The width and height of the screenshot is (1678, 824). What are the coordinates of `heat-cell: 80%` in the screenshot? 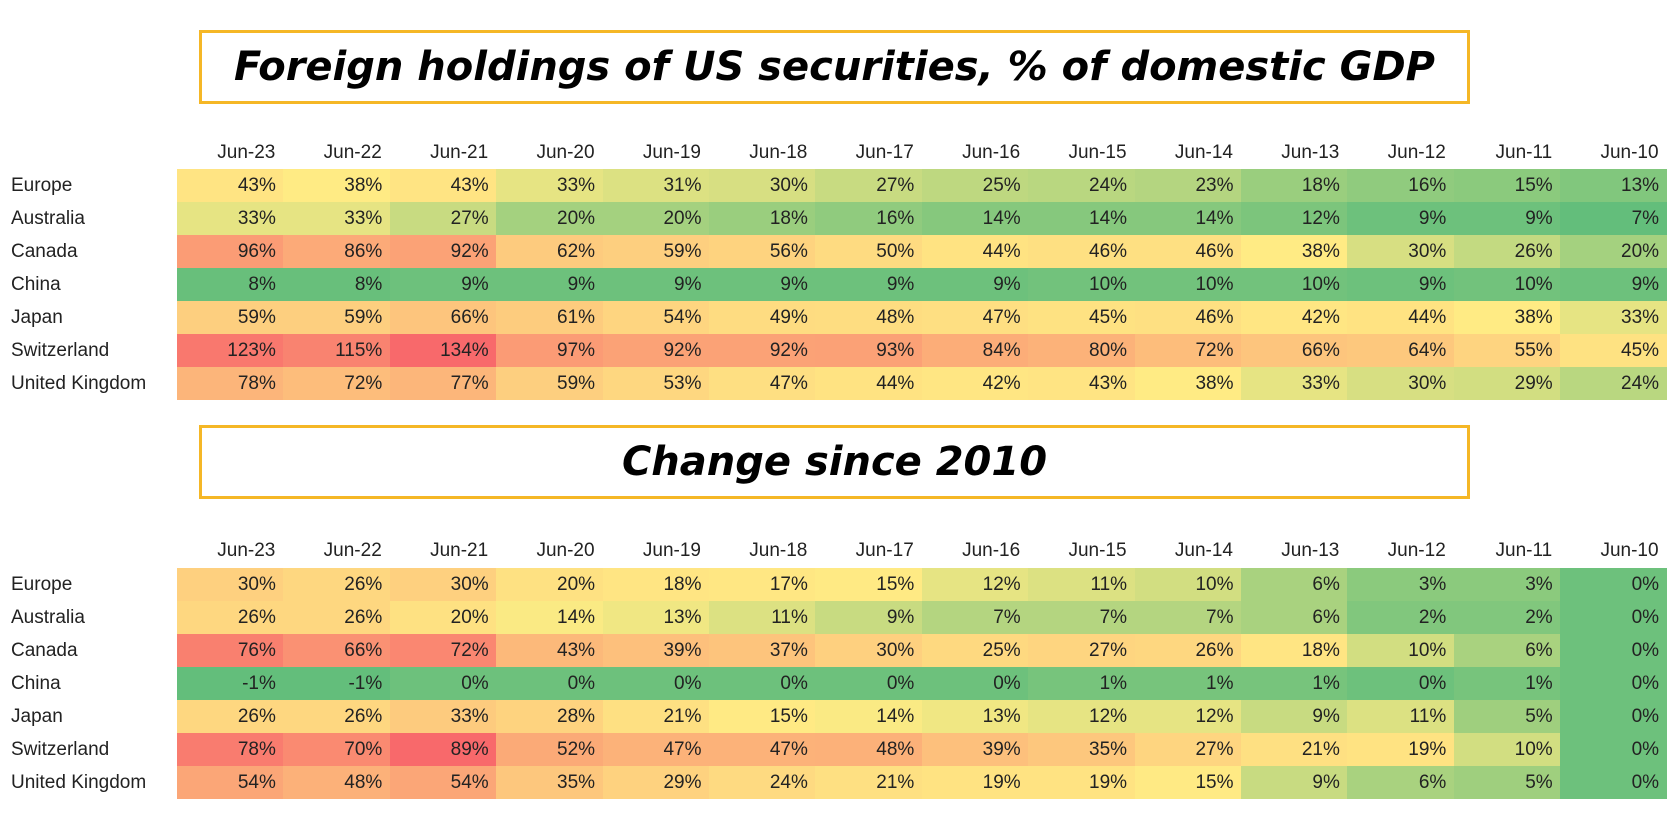 It's located at (1082, 350).